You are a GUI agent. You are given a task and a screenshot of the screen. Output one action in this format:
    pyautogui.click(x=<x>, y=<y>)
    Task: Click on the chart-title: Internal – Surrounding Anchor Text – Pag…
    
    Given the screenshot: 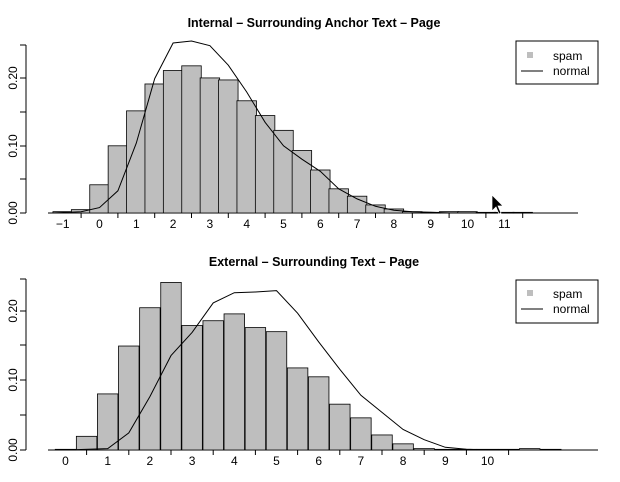 What is the action you would take?
    pyautogui.click(x=314, y=23)
    